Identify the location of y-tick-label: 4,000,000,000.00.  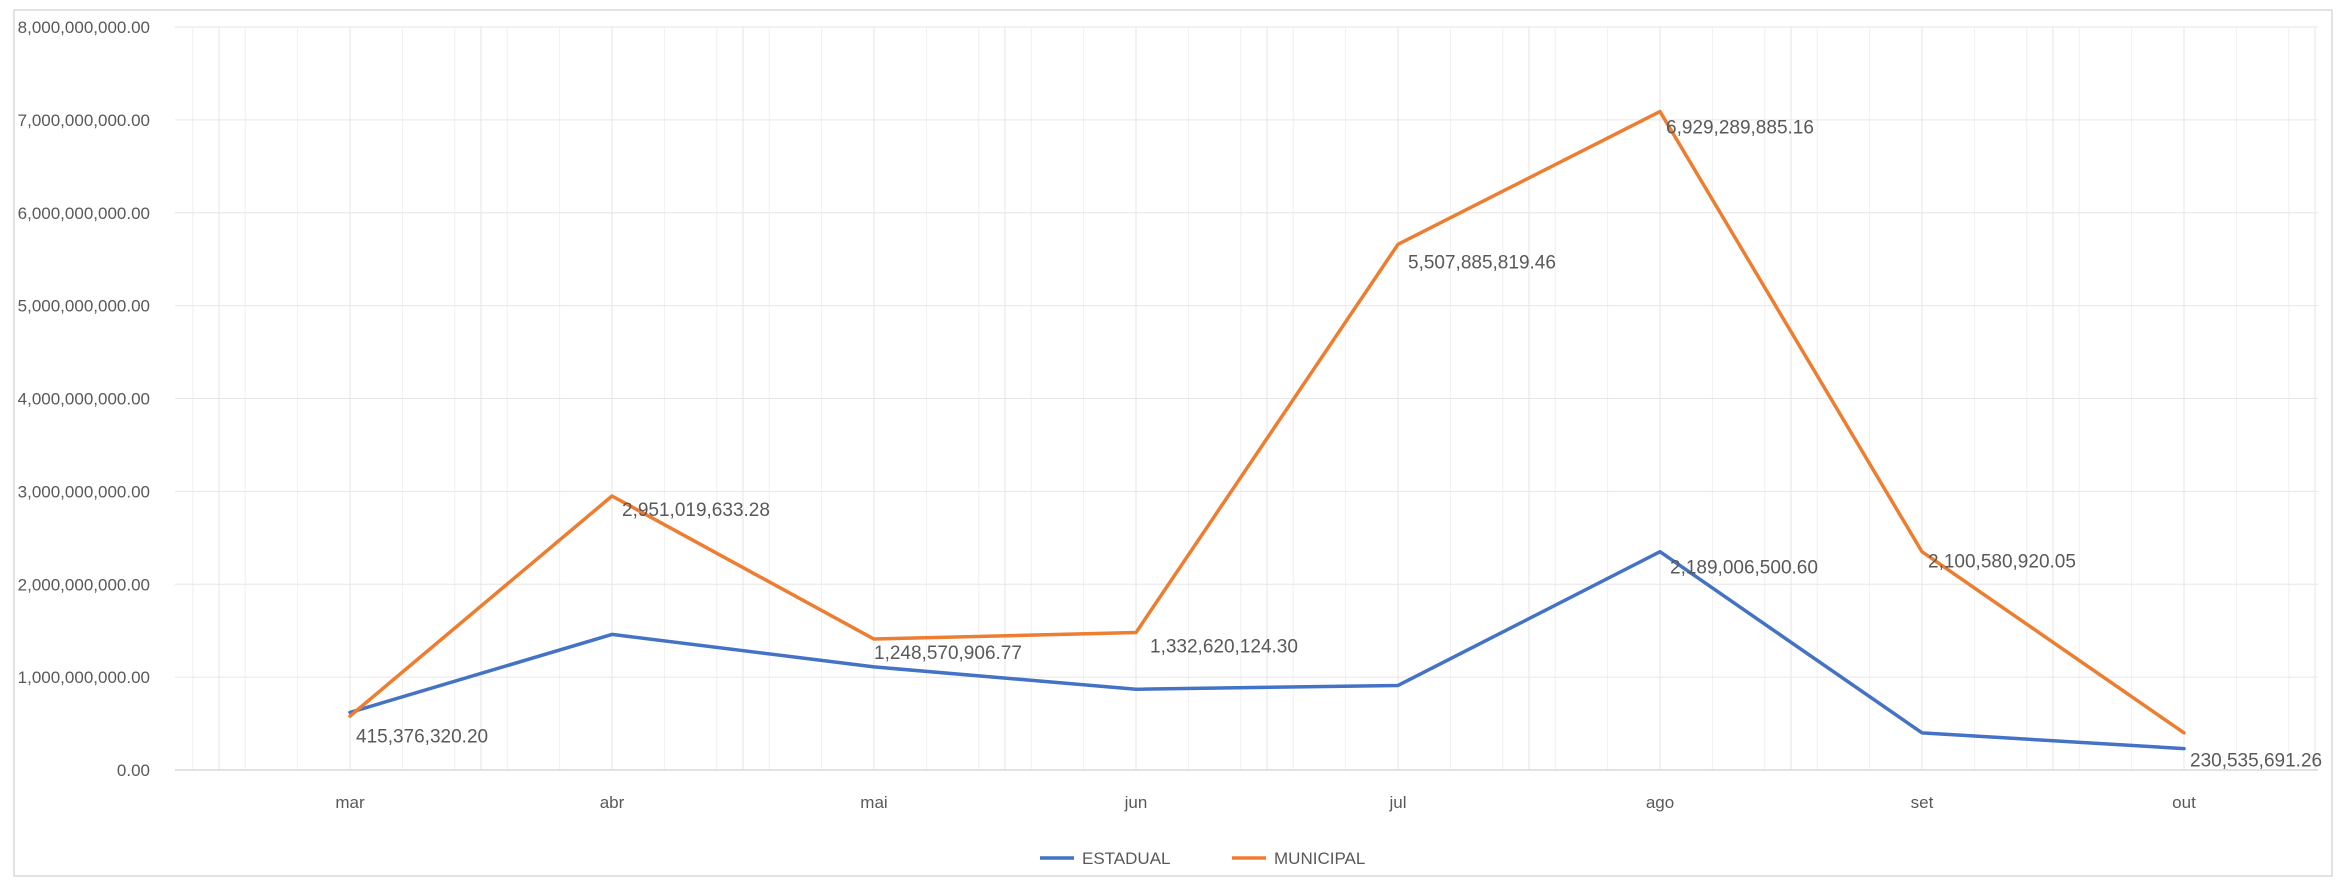
(84, 399).